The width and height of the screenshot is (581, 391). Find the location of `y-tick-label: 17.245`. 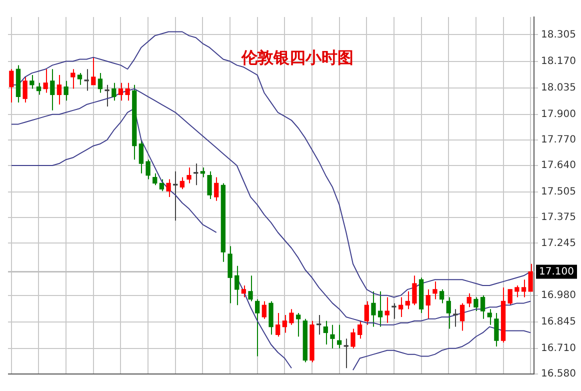

y-tick-label: 17.245 is located at coordinates (558, 243).